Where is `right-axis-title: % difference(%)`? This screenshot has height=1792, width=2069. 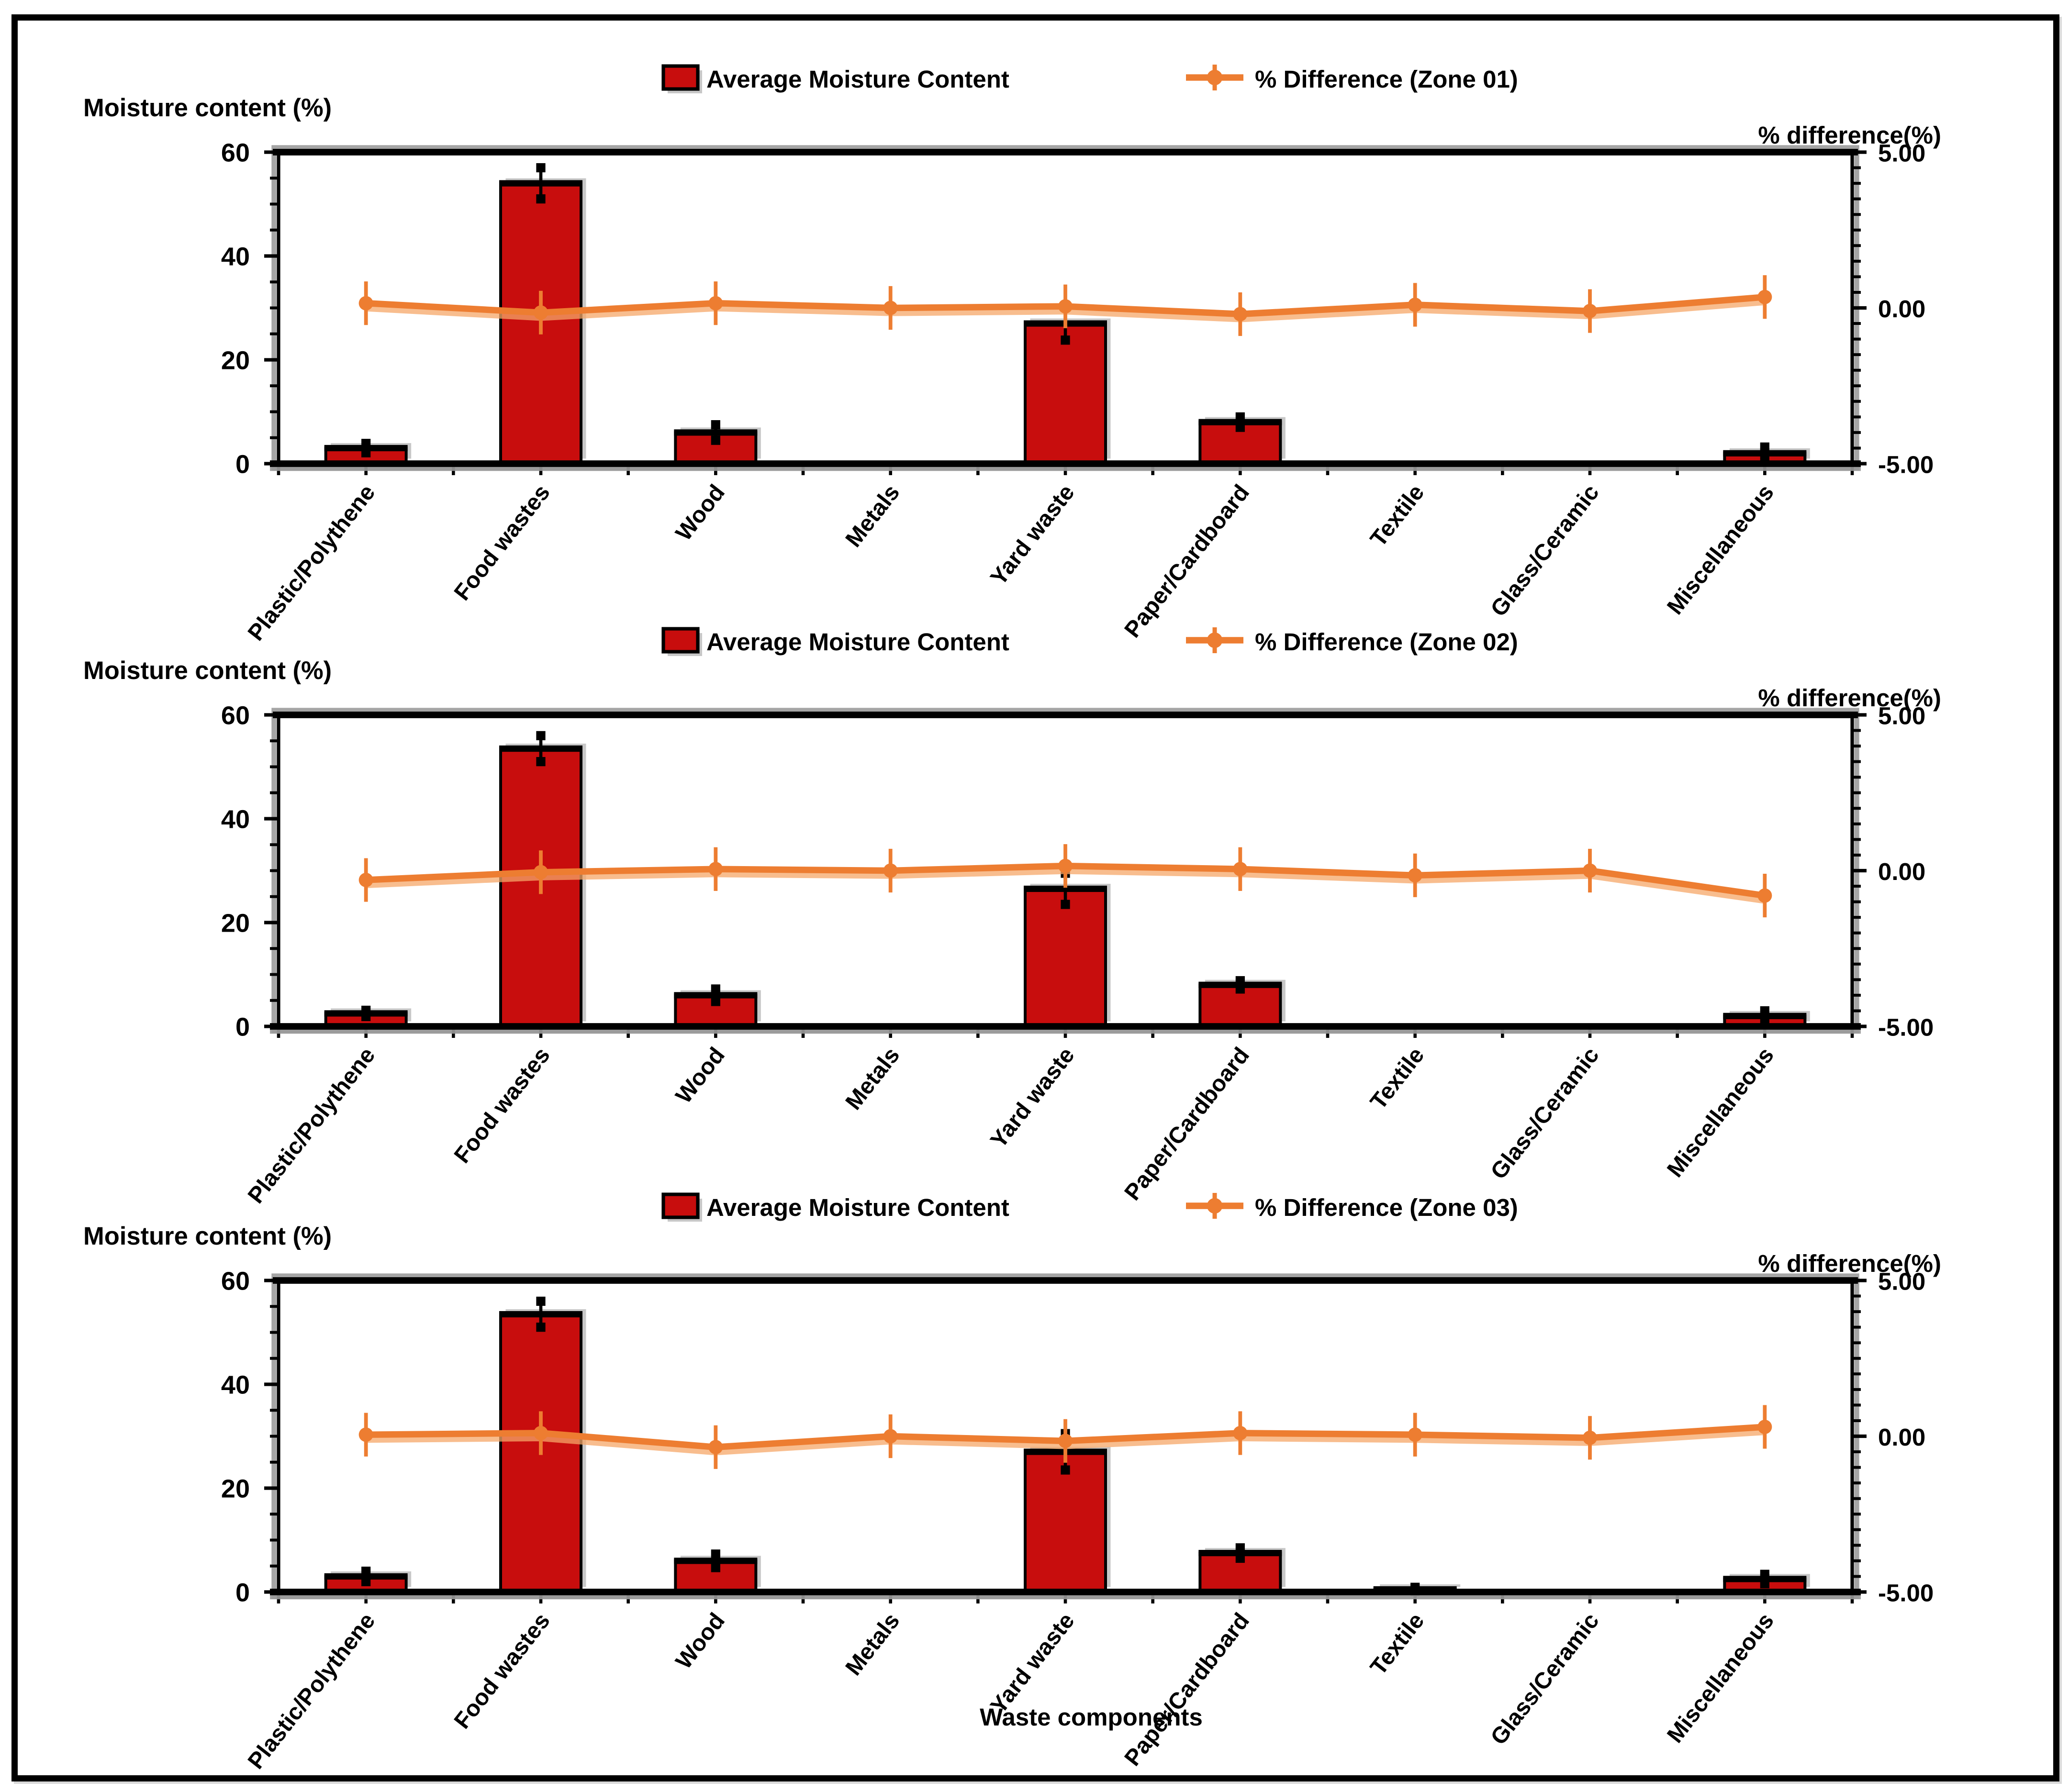
right-axis-title: % difference(%) is located at coordinates (1850, 135).